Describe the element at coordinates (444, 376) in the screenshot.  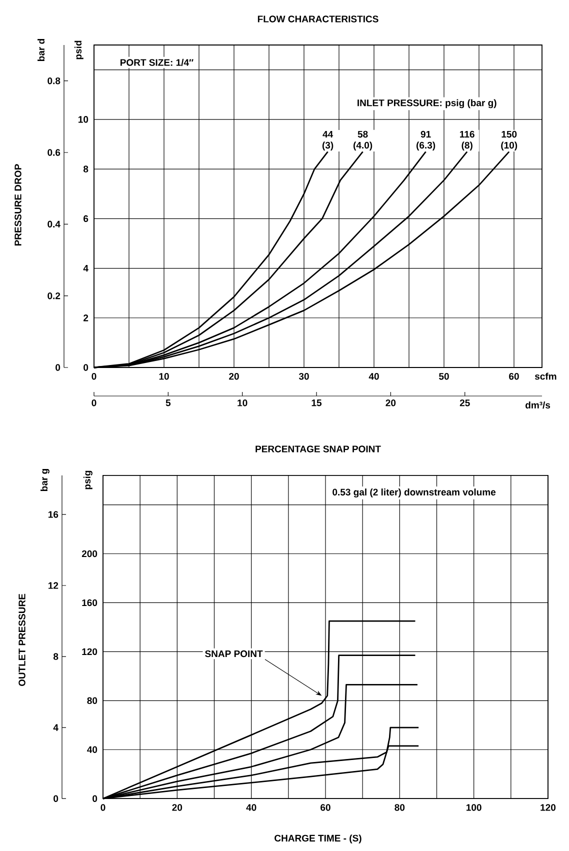
I see `x-tick-label: 50` at that location.